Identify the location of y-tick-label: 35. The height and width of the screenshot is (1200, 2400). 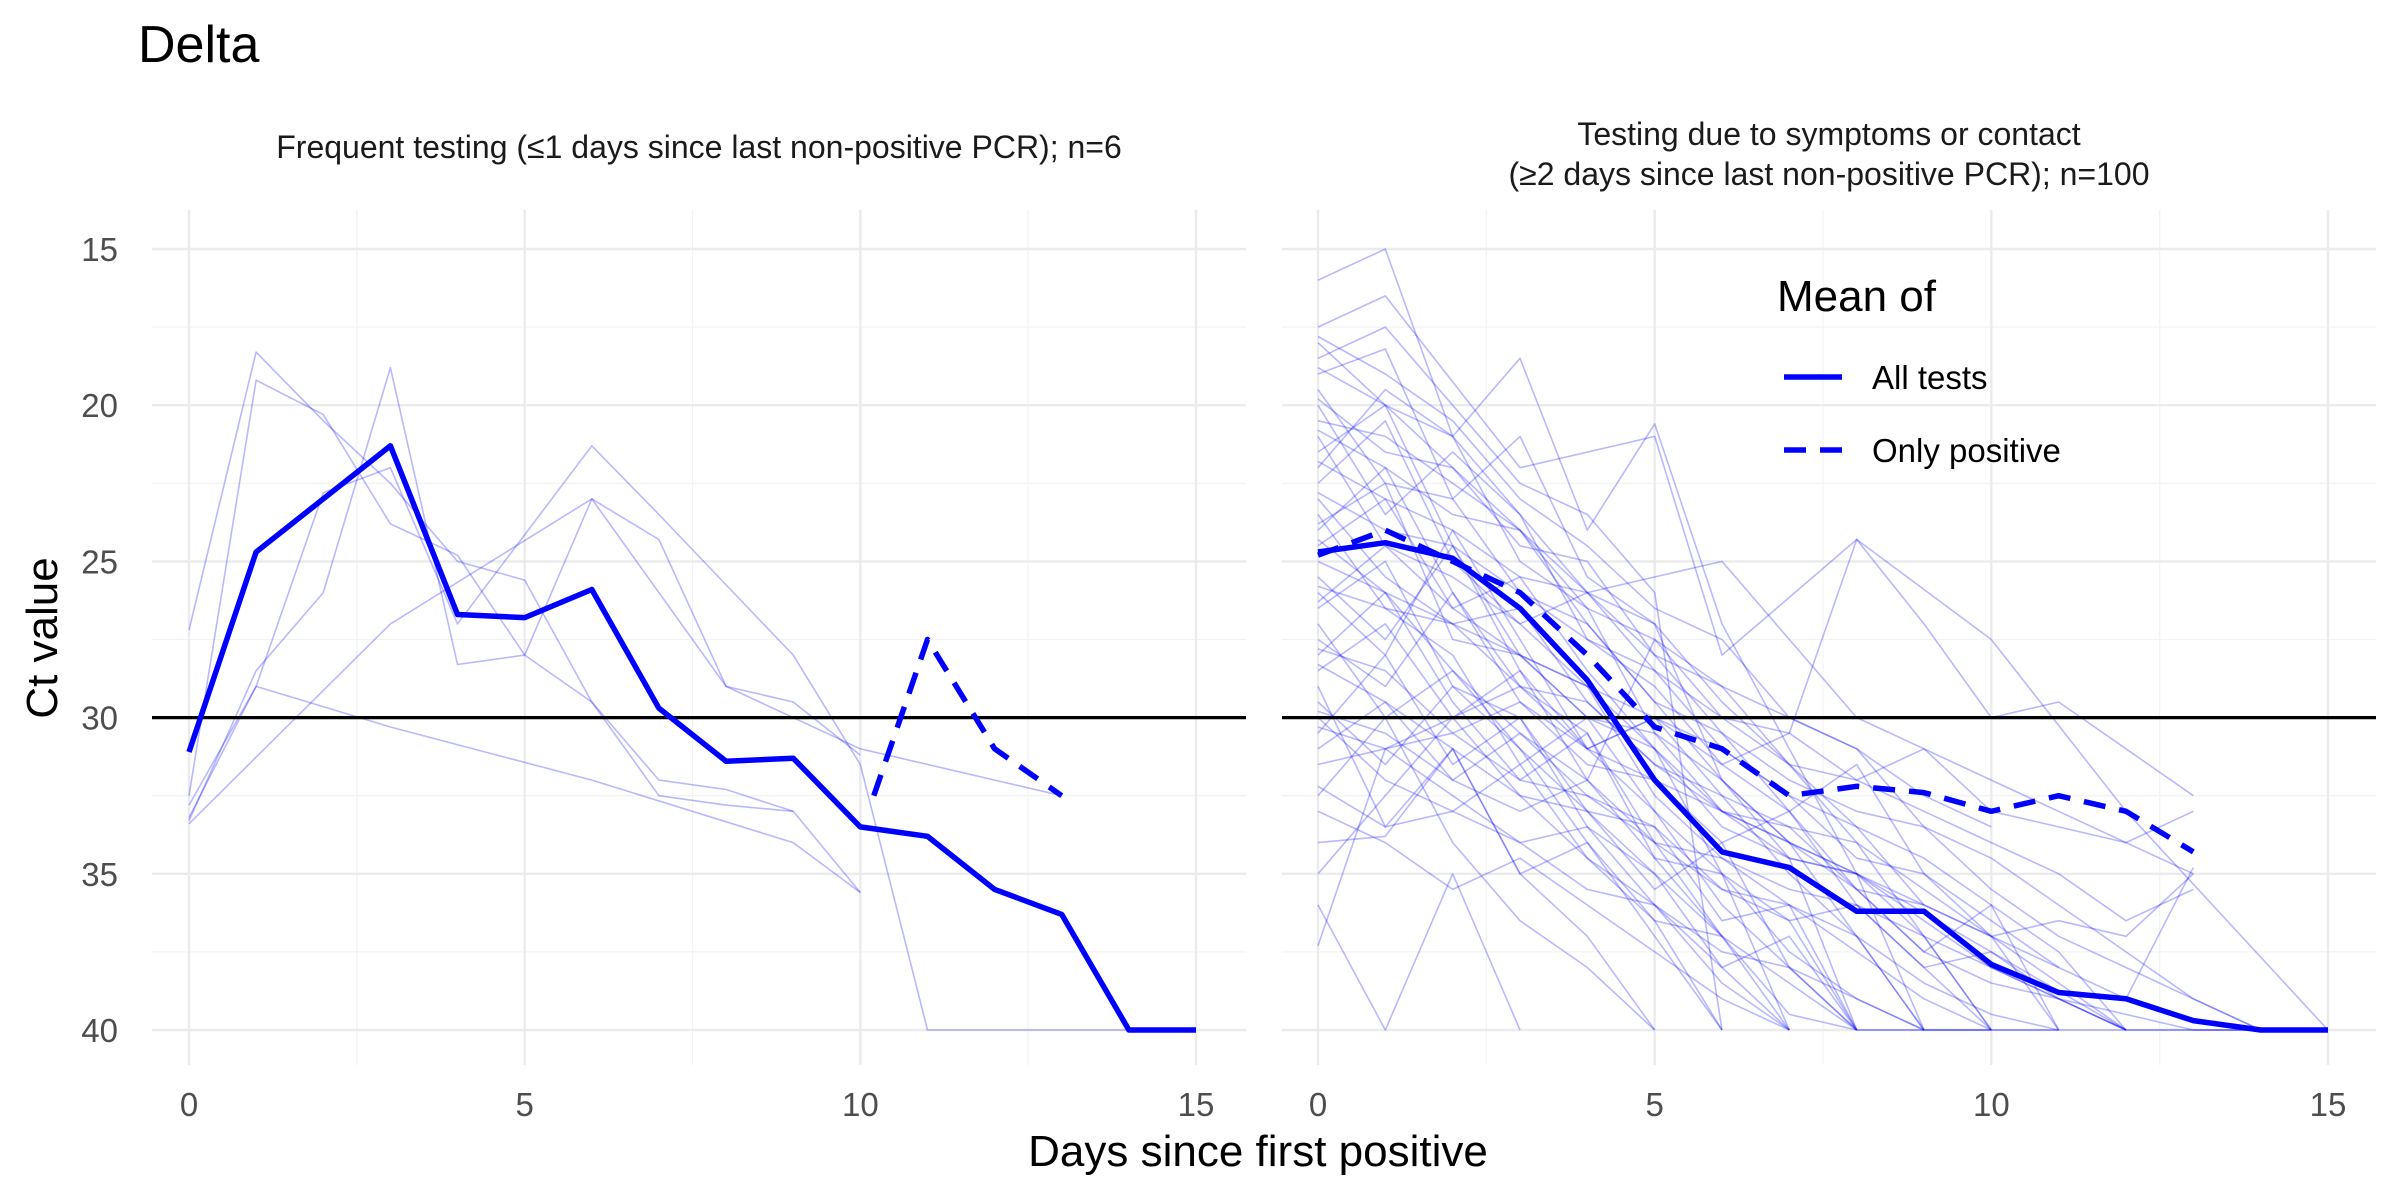
(99, 874).